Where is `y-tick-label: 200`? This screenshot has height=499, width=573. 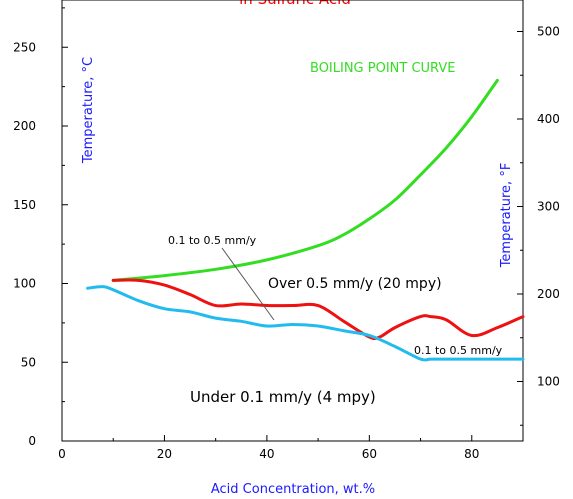
y-tick-label: 200 is located at coordinates (24, 126).